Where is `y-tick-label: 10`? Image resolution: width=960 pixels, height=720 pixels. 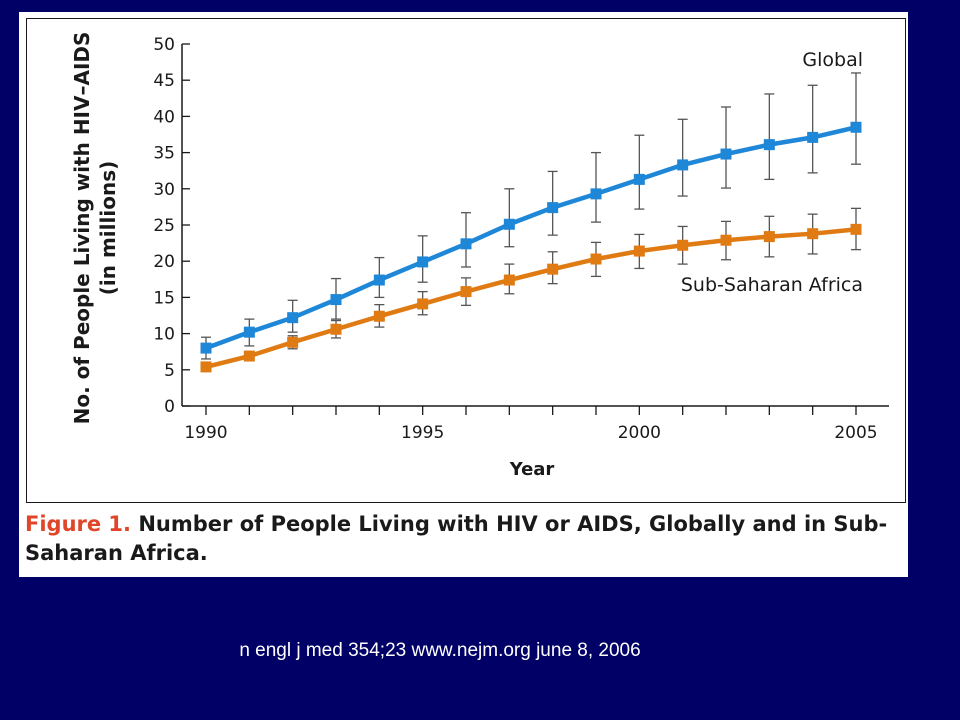
y-tick-label: 10 is located at coordinates (164, 335).